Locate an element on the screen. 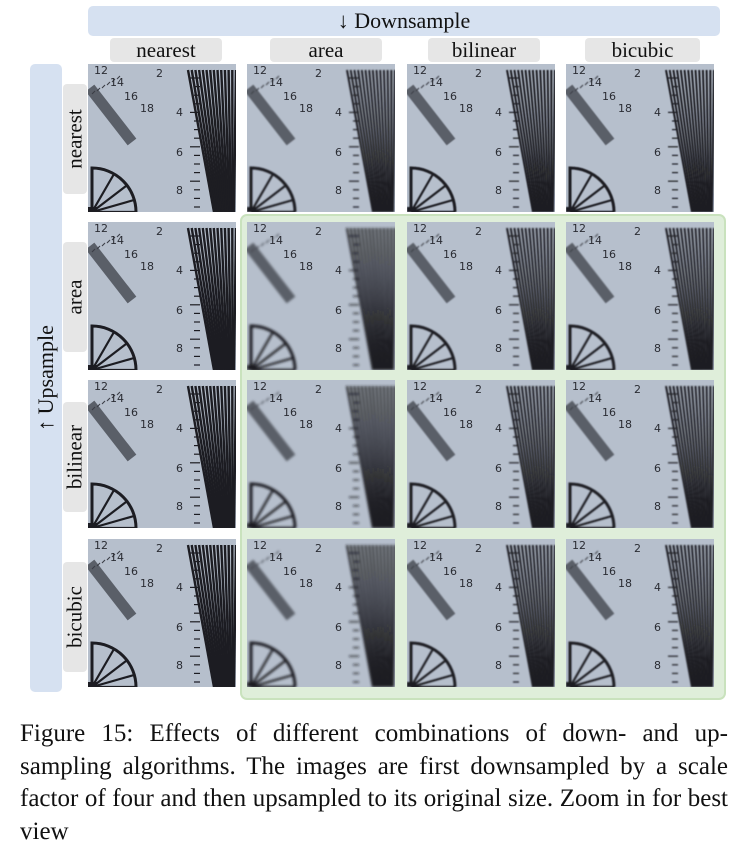 The height and width of the screenshot is (864, 743). result-image-nearest-up-area-down: 12 14 16 18 2 4 6 8 is located at coordinates (321, 138).